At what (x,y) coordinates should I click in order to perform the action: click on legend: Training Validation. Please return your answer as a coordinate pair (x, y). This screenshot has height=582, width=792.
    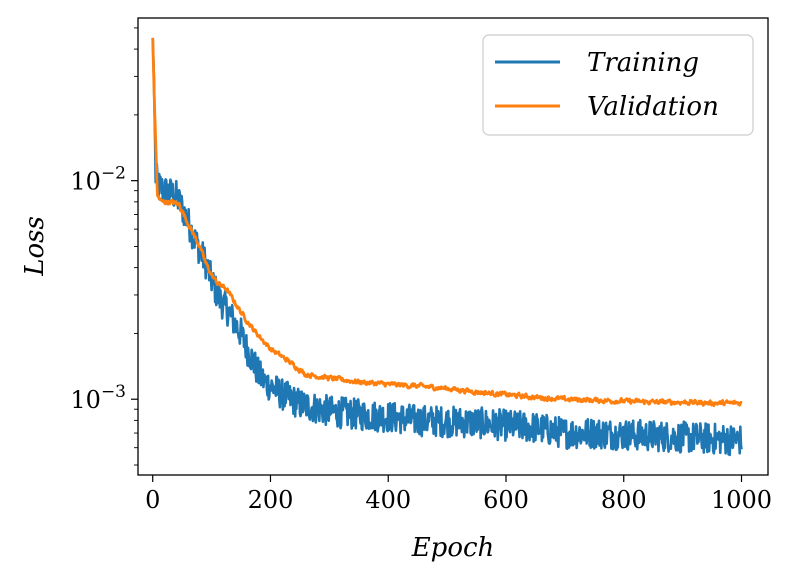
    Looking at the image, I should click on (618, 85).